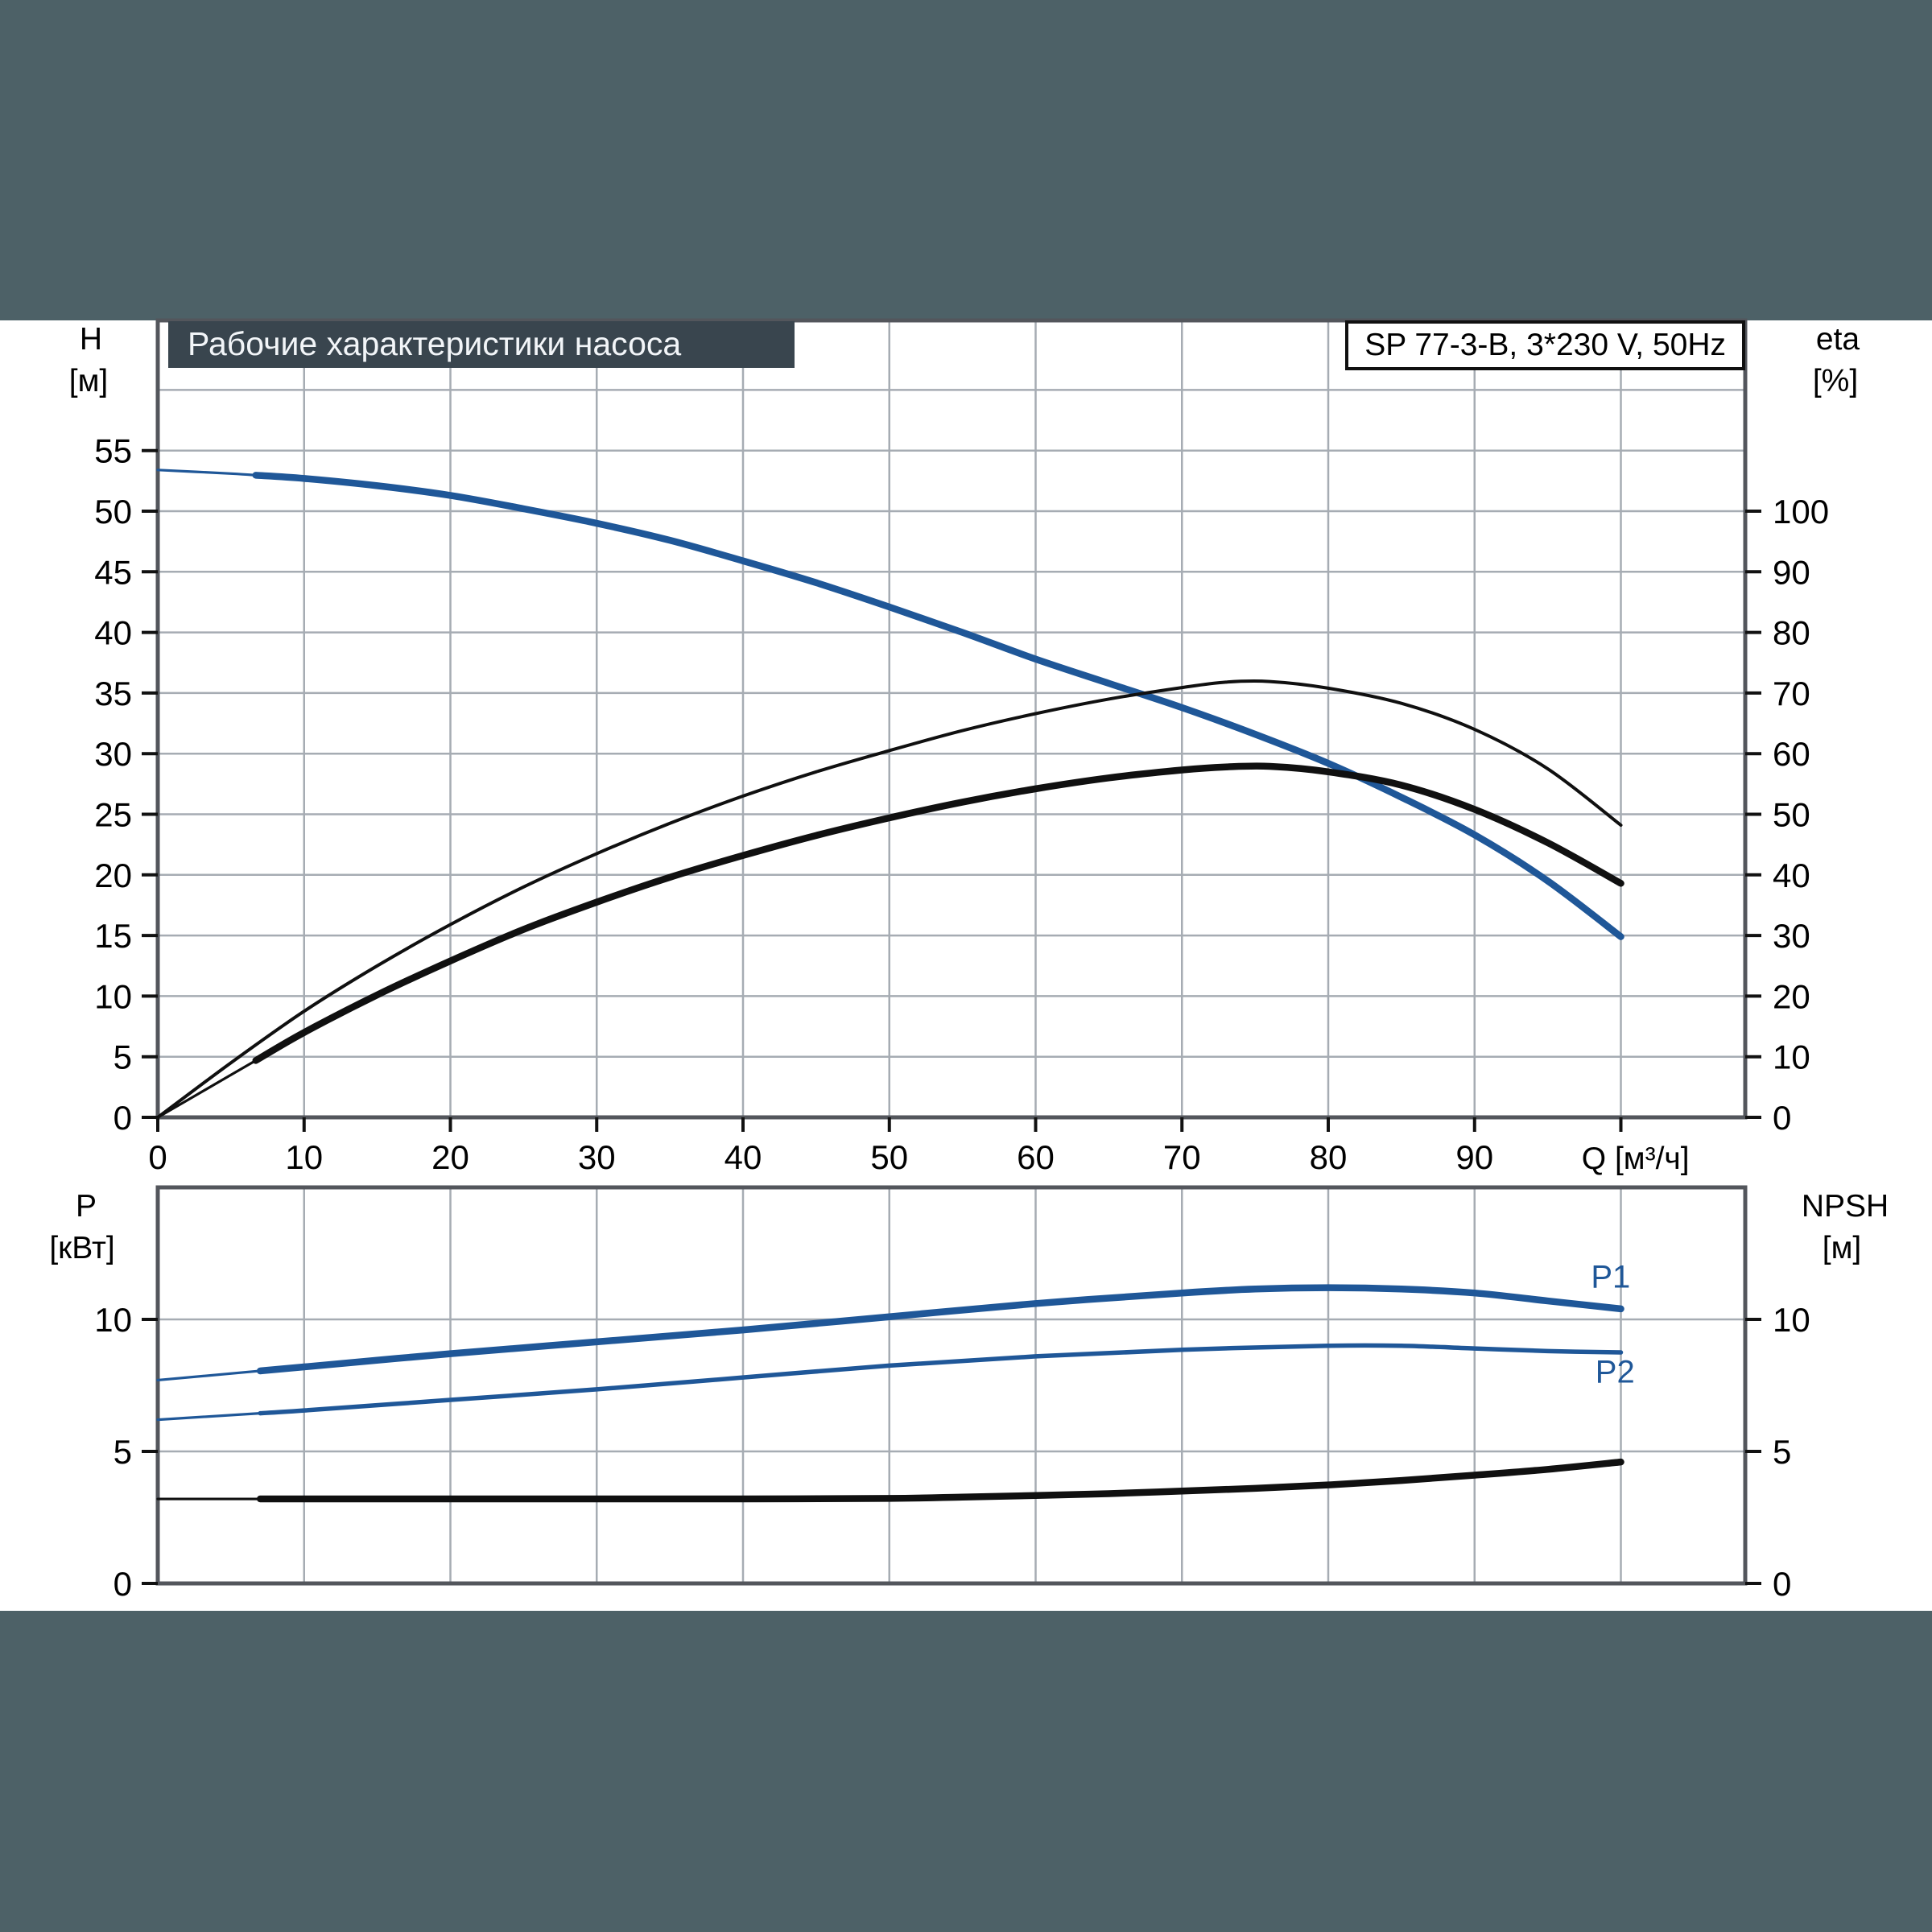 The image size is (1932, 1932). Describe the element at coordinates (889, 1157) in the screenshot. I see `x-tick-label: 50` at that location.